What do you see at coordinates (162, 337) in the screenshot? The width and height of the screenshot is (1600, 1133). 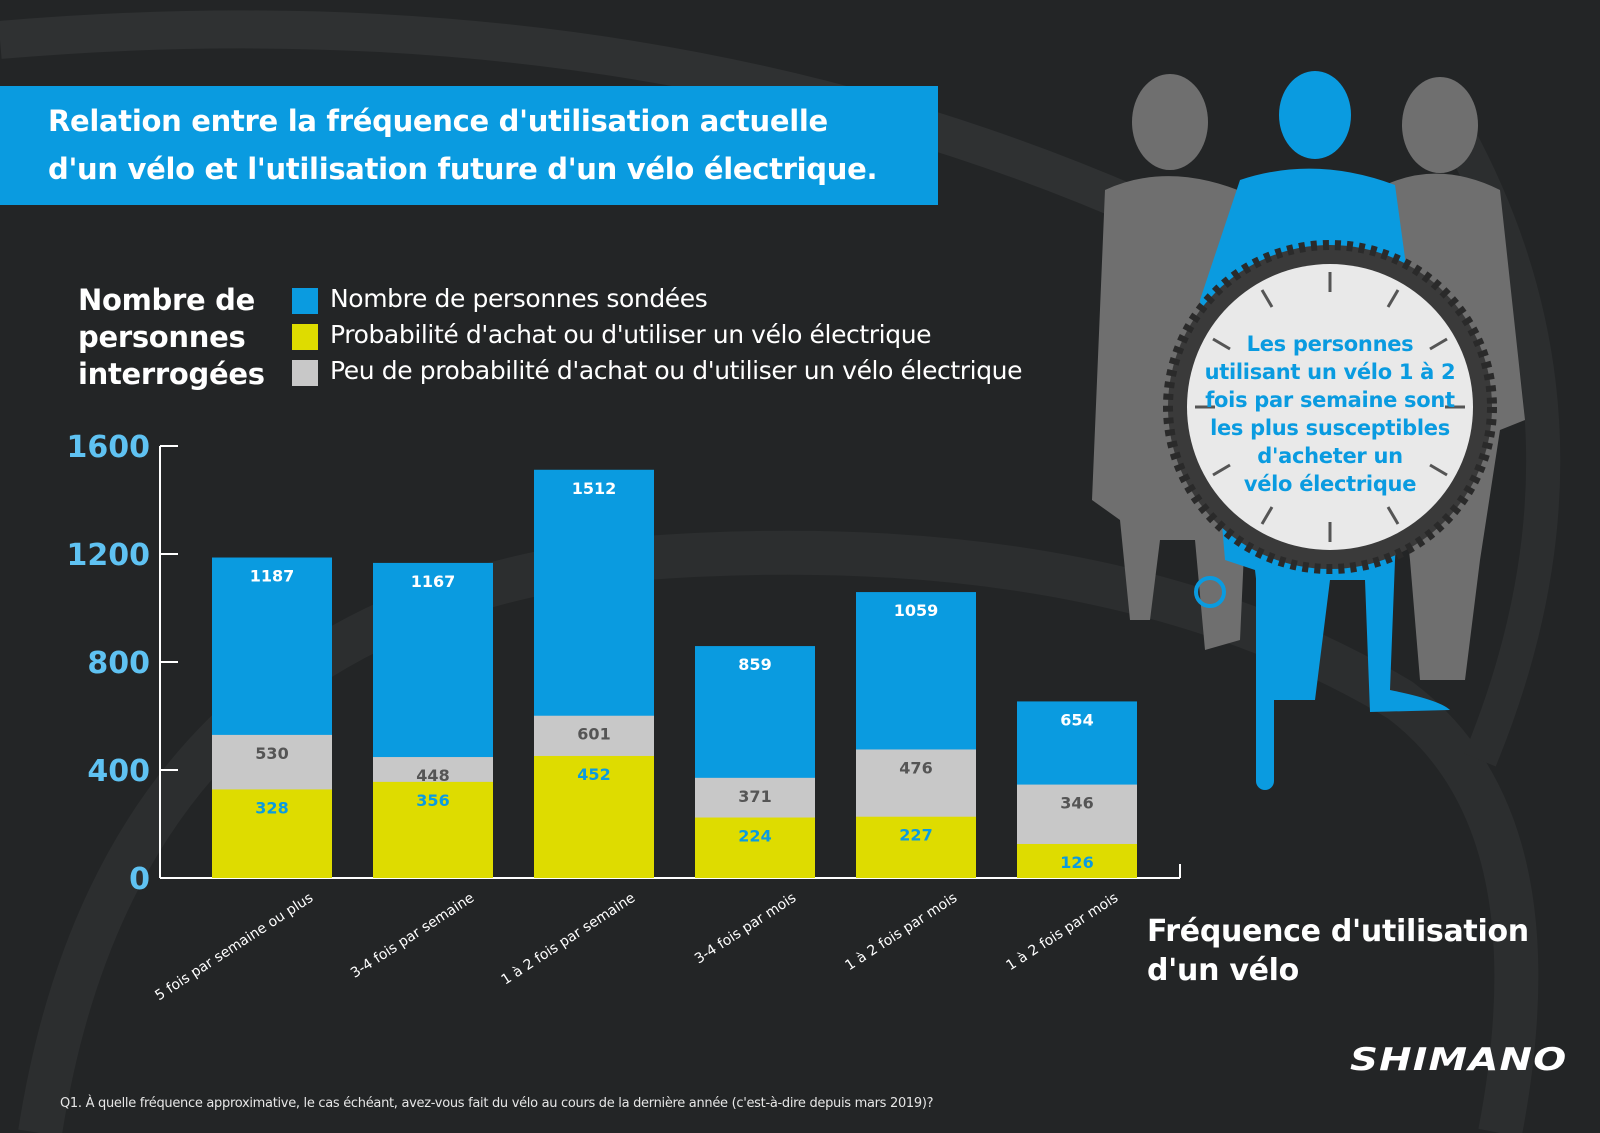 I see `y-axis-title-line: personnes` at bounding box center [162, 337].